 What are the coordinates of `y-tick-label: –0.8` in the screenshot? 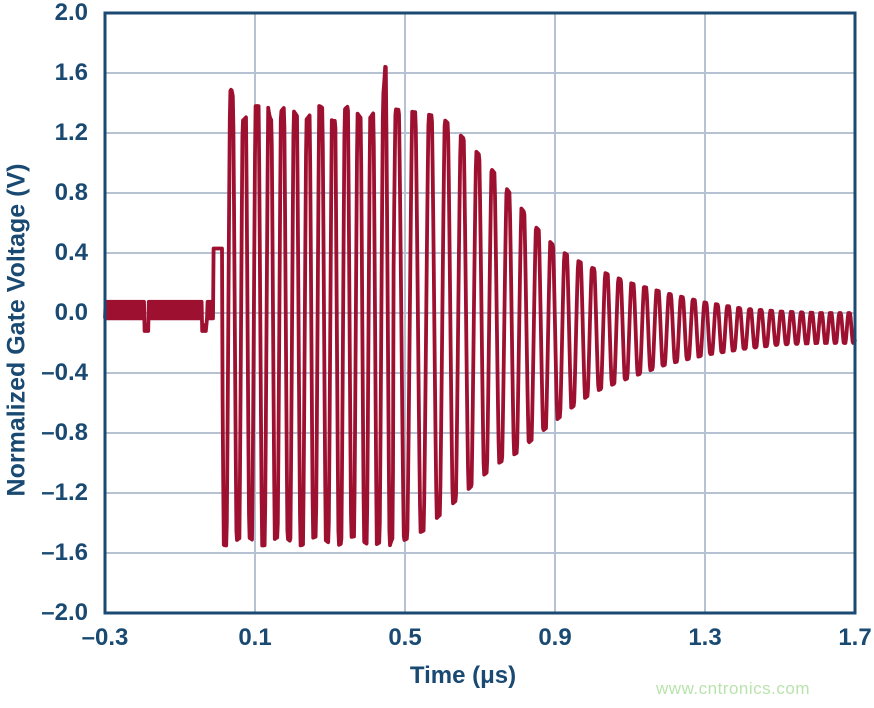 It's located at (64, 432).